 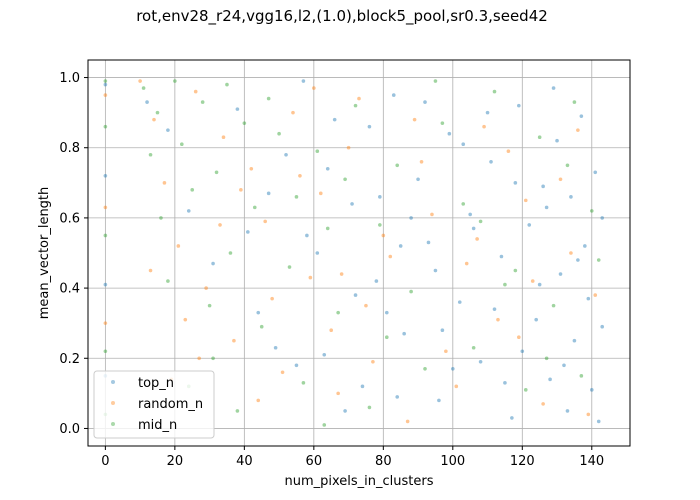 What do you see at coordinates (452, 461) in the screenshot?
I see `x-tick-label: 100` at bounding box center [452, 461].